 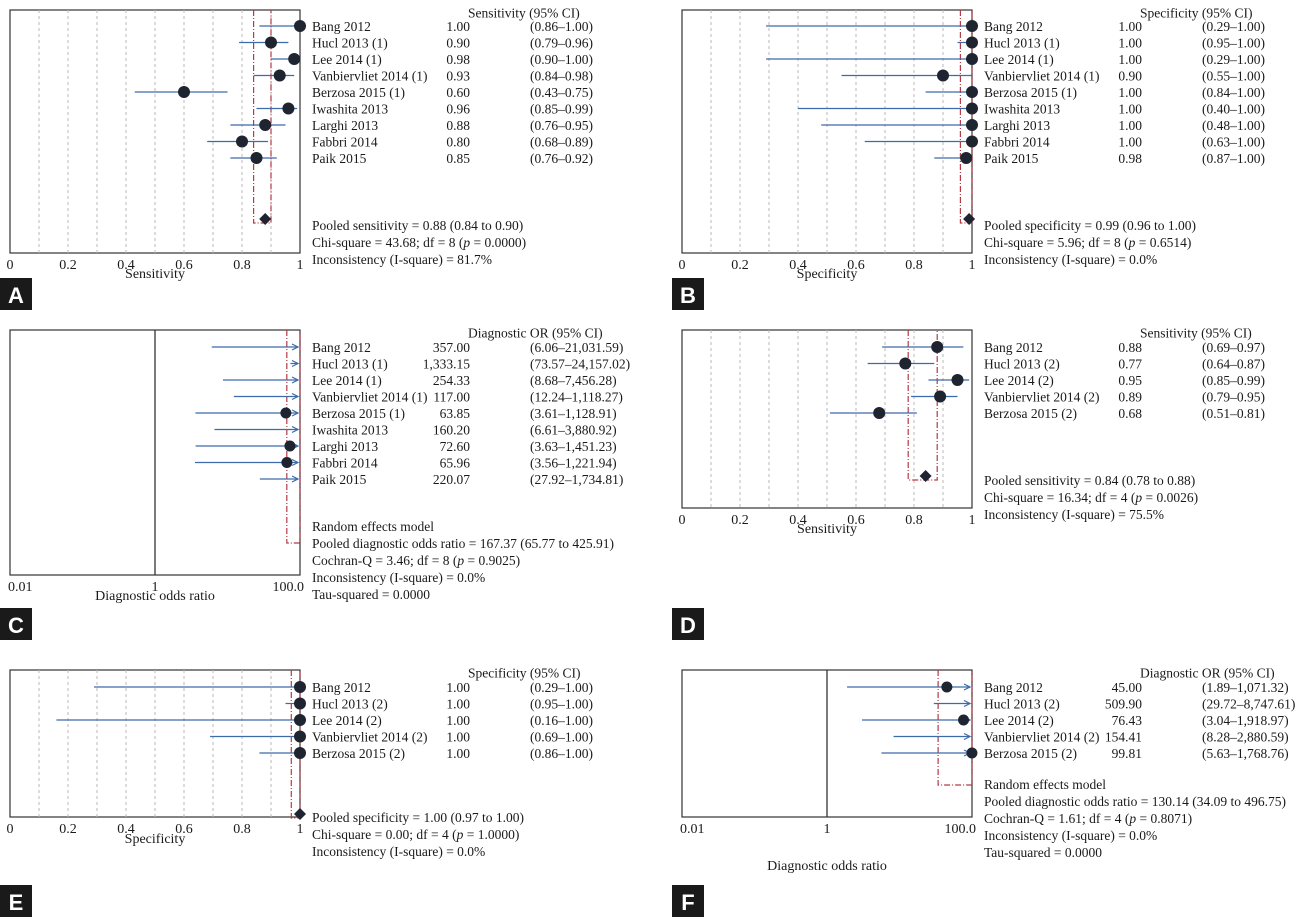 I want to click on panel-tag: D, so click(x=688, y=624).